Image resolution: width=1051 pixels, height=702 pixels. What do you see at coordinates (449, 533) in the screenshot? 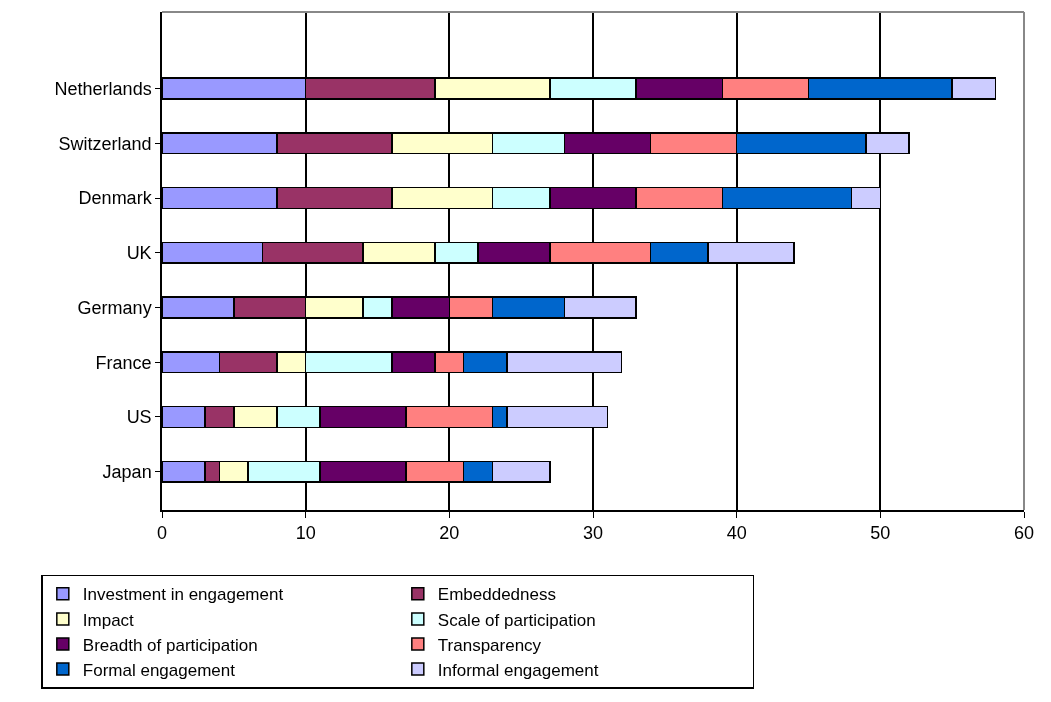
I see `x-tick-label: 20` at bounding box center [449, 533].